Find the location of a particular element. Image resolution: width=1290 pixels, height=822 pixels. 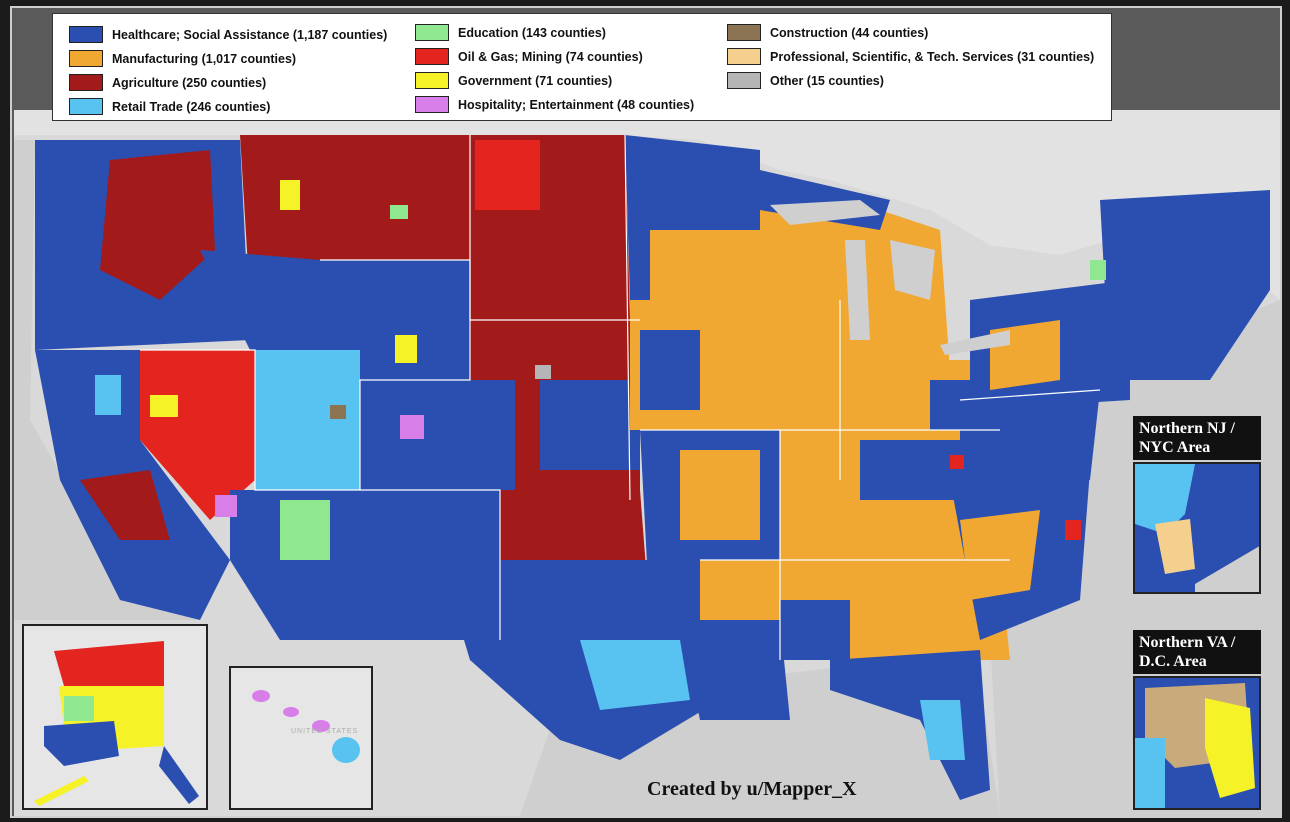

region-mississippi-health is located at coordinates (815, 630).